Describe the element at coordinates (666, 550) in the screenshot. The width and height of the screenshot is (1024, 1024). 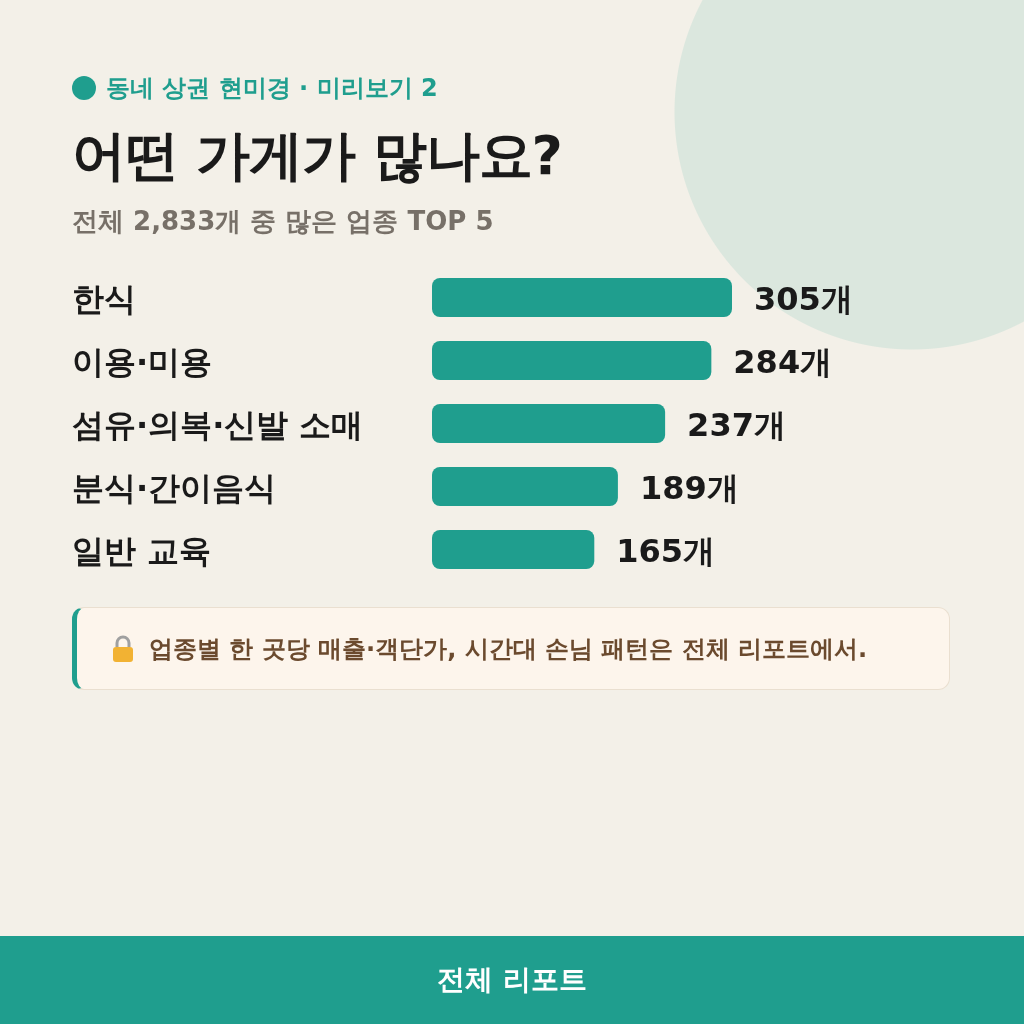
I see `data-label: 165개` at that location.